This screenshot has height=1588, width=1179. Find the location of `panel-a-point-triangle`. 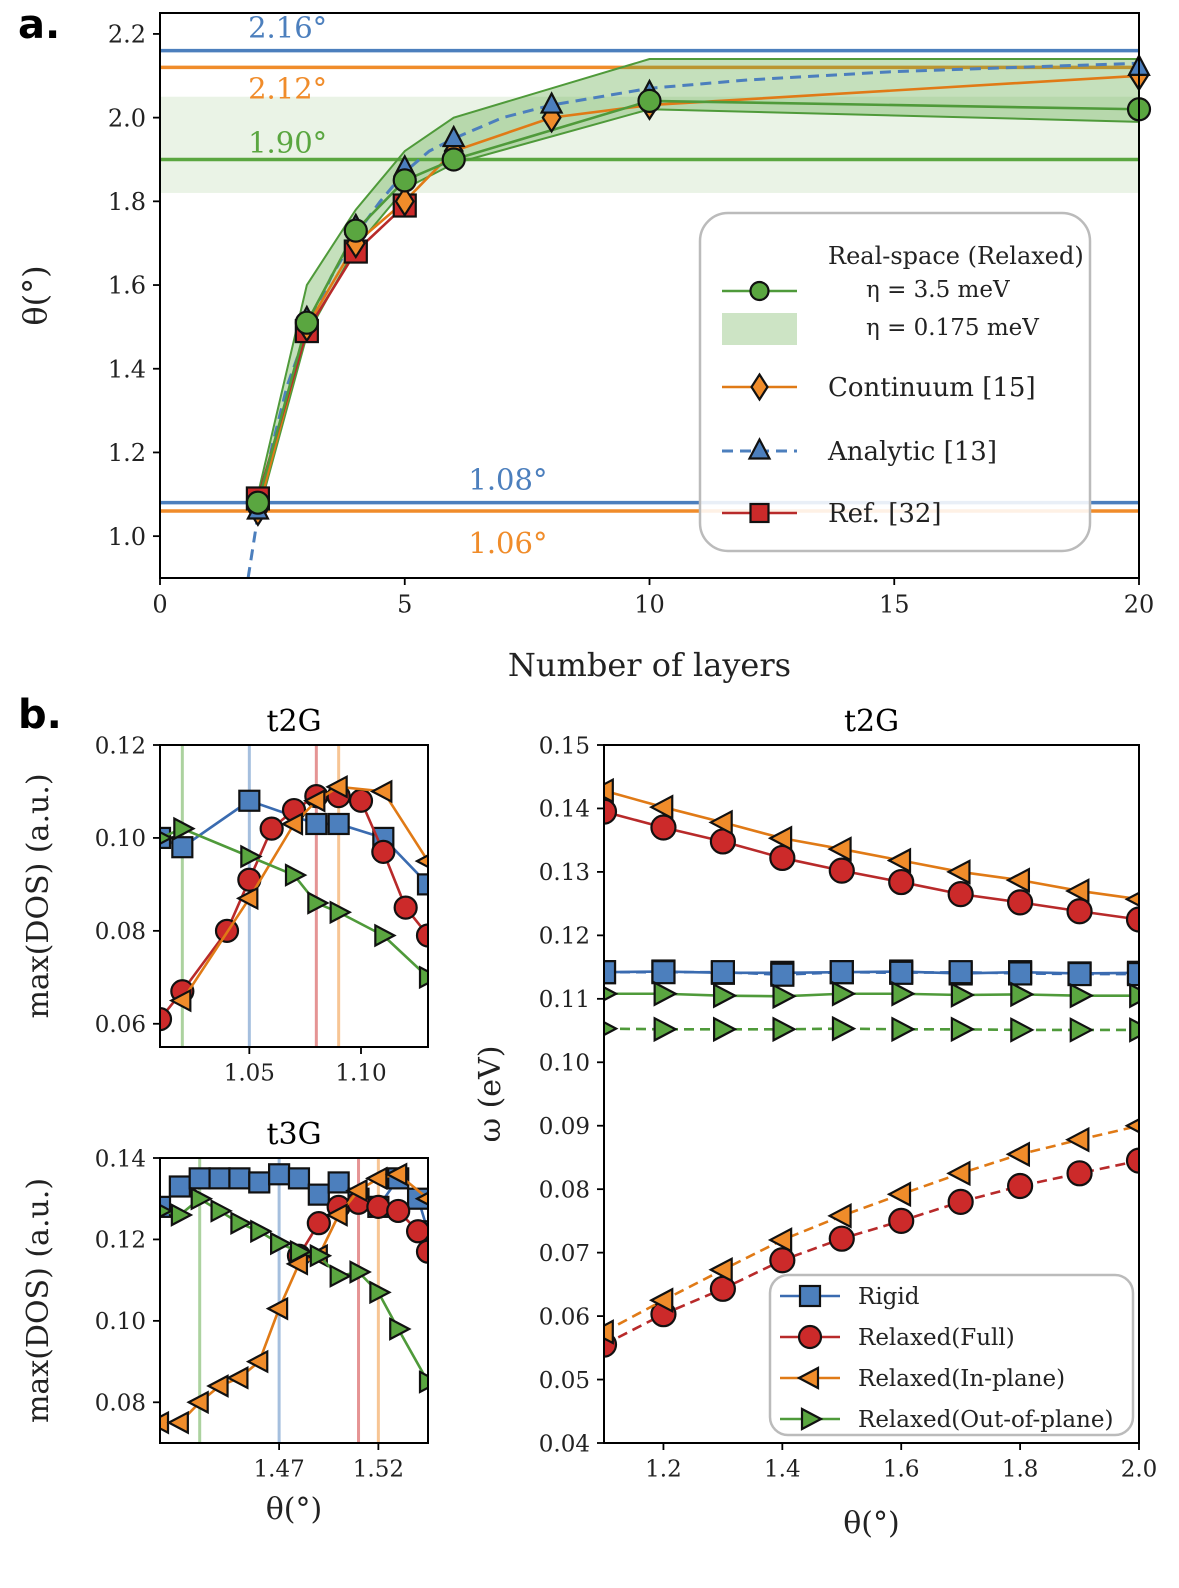

panel-a-point-triangle is located at coordinates (551, 102).